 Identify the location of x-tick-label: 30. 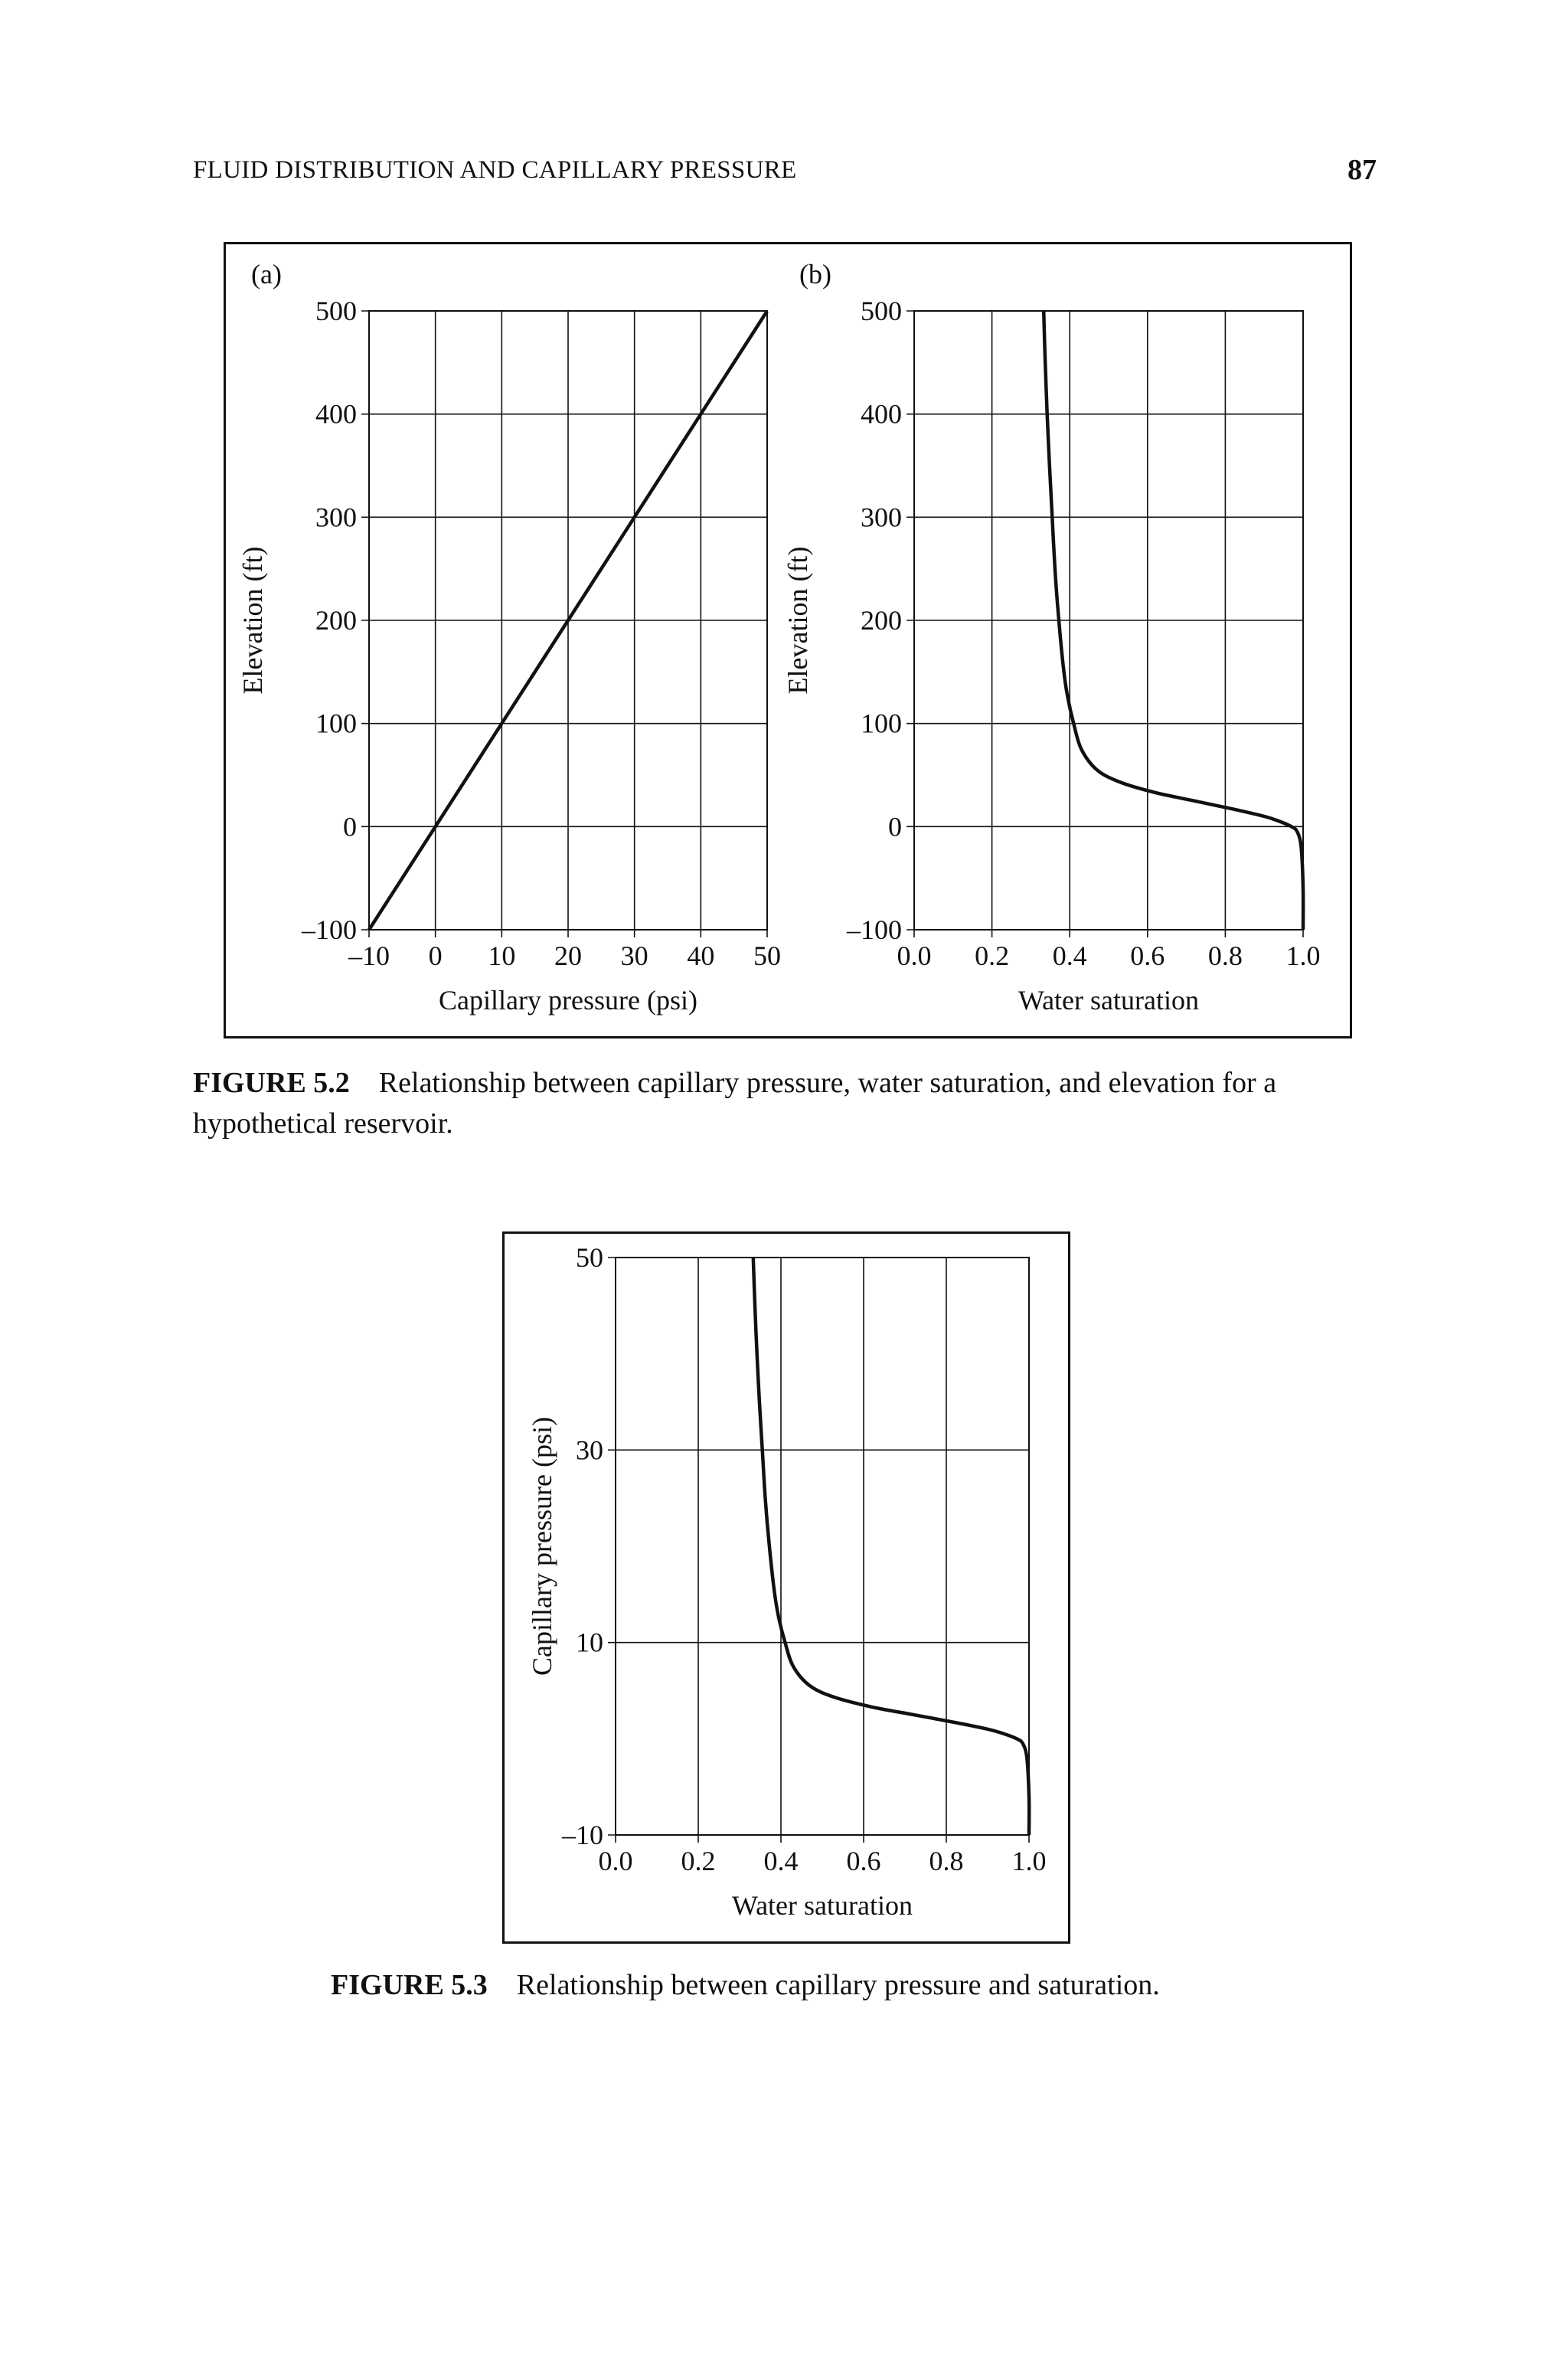
(634, 955).